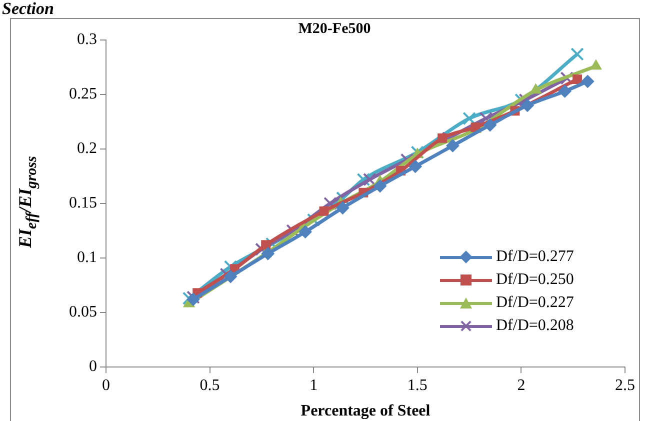 The image size is (647, 421). Describe the element at coordinates (93, 367) in the screenshot. I see `y-tick-label: 0` at that location.